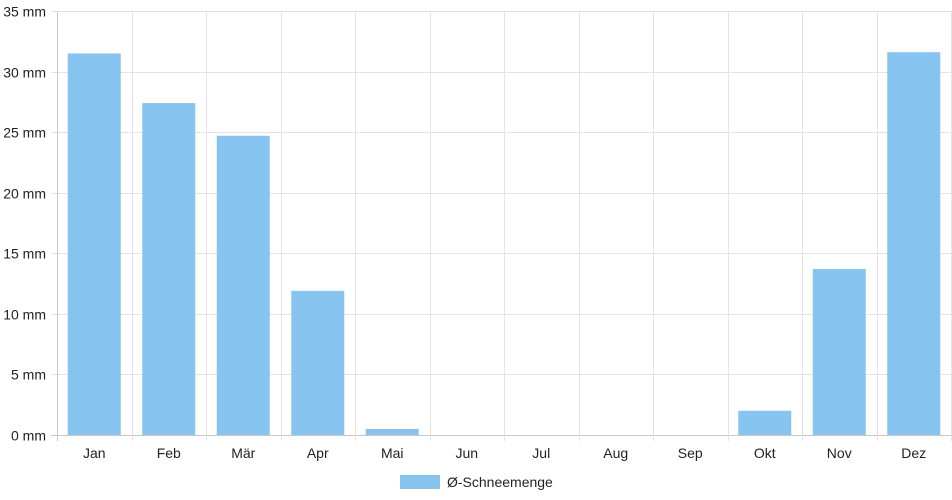  What do you see at coordinates (28, 436) in the screenshot?
I see `y-tick-label: 0 mm` at bounding box center [28, 436].